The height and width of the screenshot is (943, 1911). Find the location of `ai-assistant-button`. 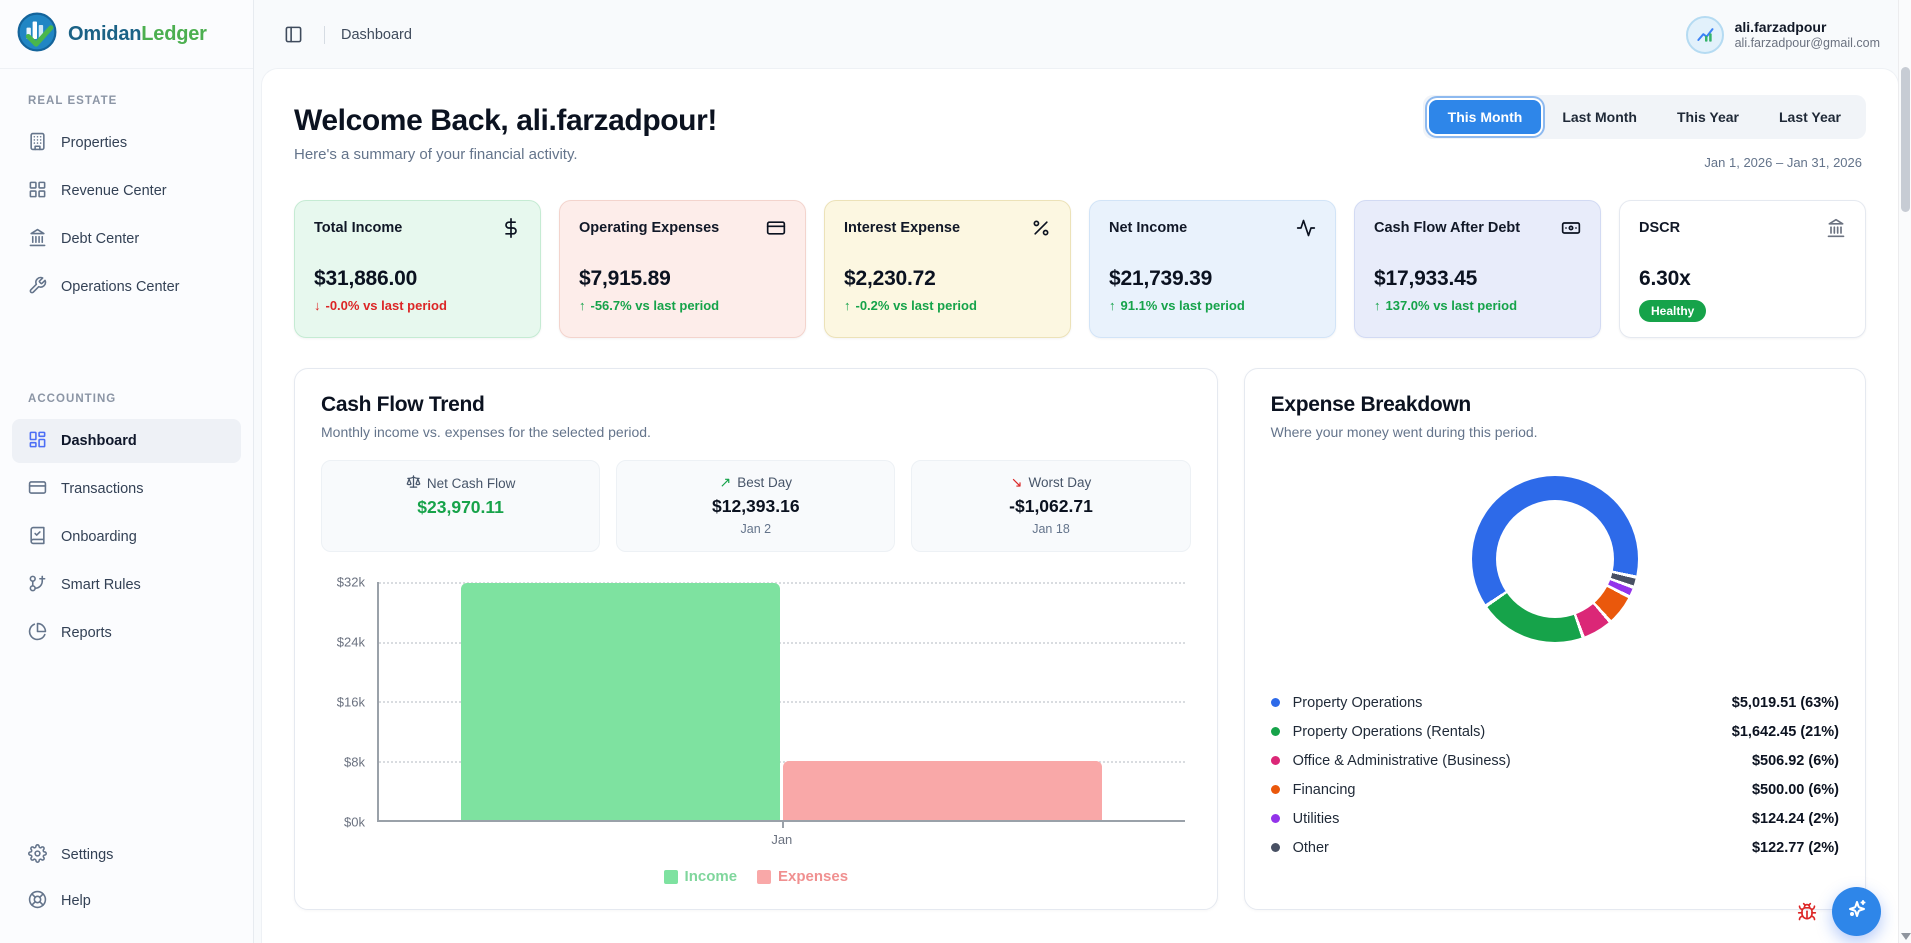

ai-assistant-button is located at coordinates (1856, 911).